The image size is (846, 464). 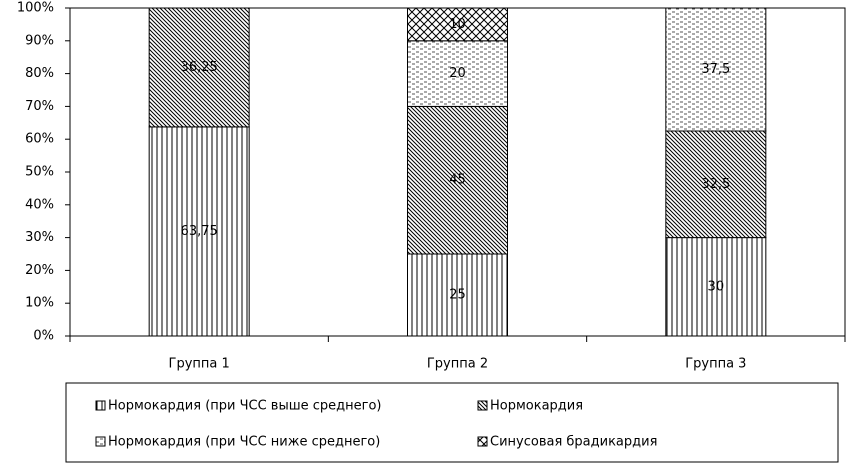 I want to click on y-tick-label: 20%, so click(x=39, y=270).